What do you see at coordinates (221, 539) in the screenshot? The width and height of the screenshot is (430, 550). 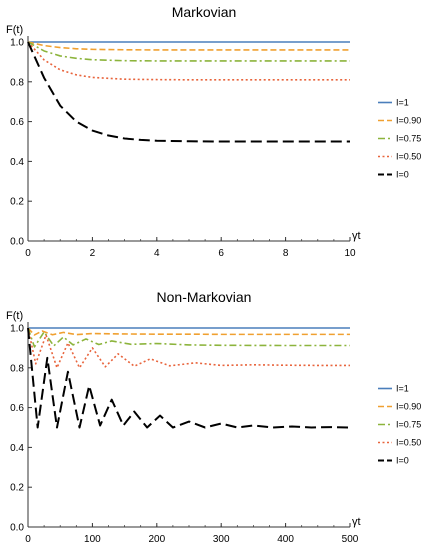 I see `x-tick-label: 300` at bounding box center [221, 539].